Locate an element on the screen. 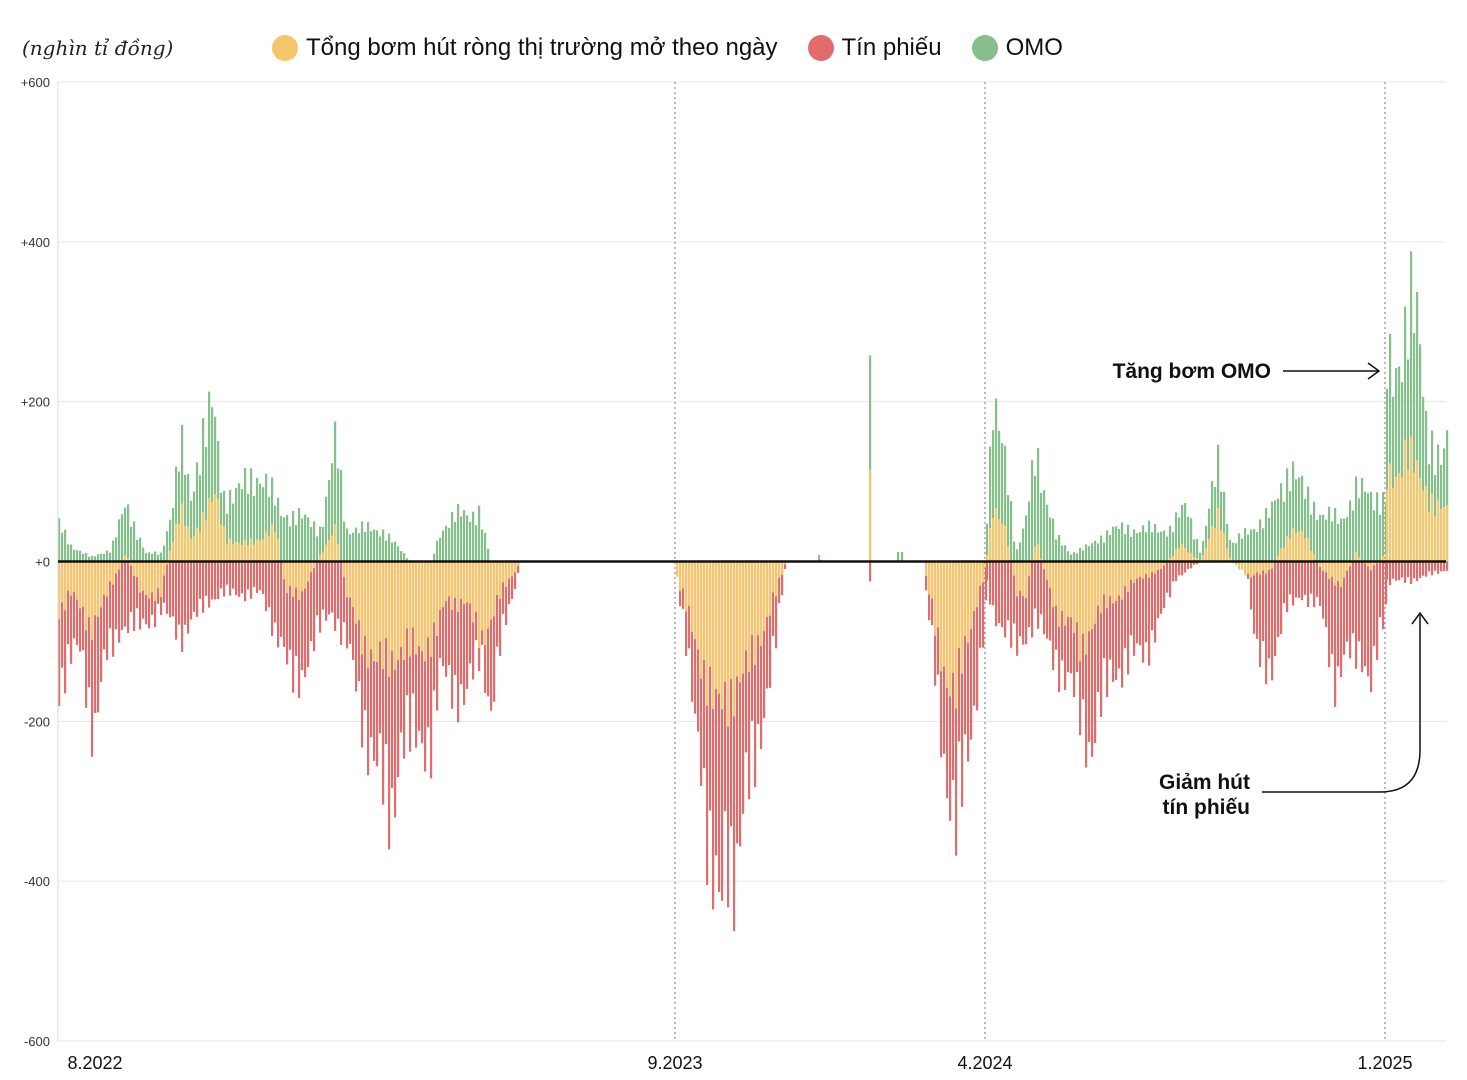  legend-swatch-omo is located at coordinates (984, 48).